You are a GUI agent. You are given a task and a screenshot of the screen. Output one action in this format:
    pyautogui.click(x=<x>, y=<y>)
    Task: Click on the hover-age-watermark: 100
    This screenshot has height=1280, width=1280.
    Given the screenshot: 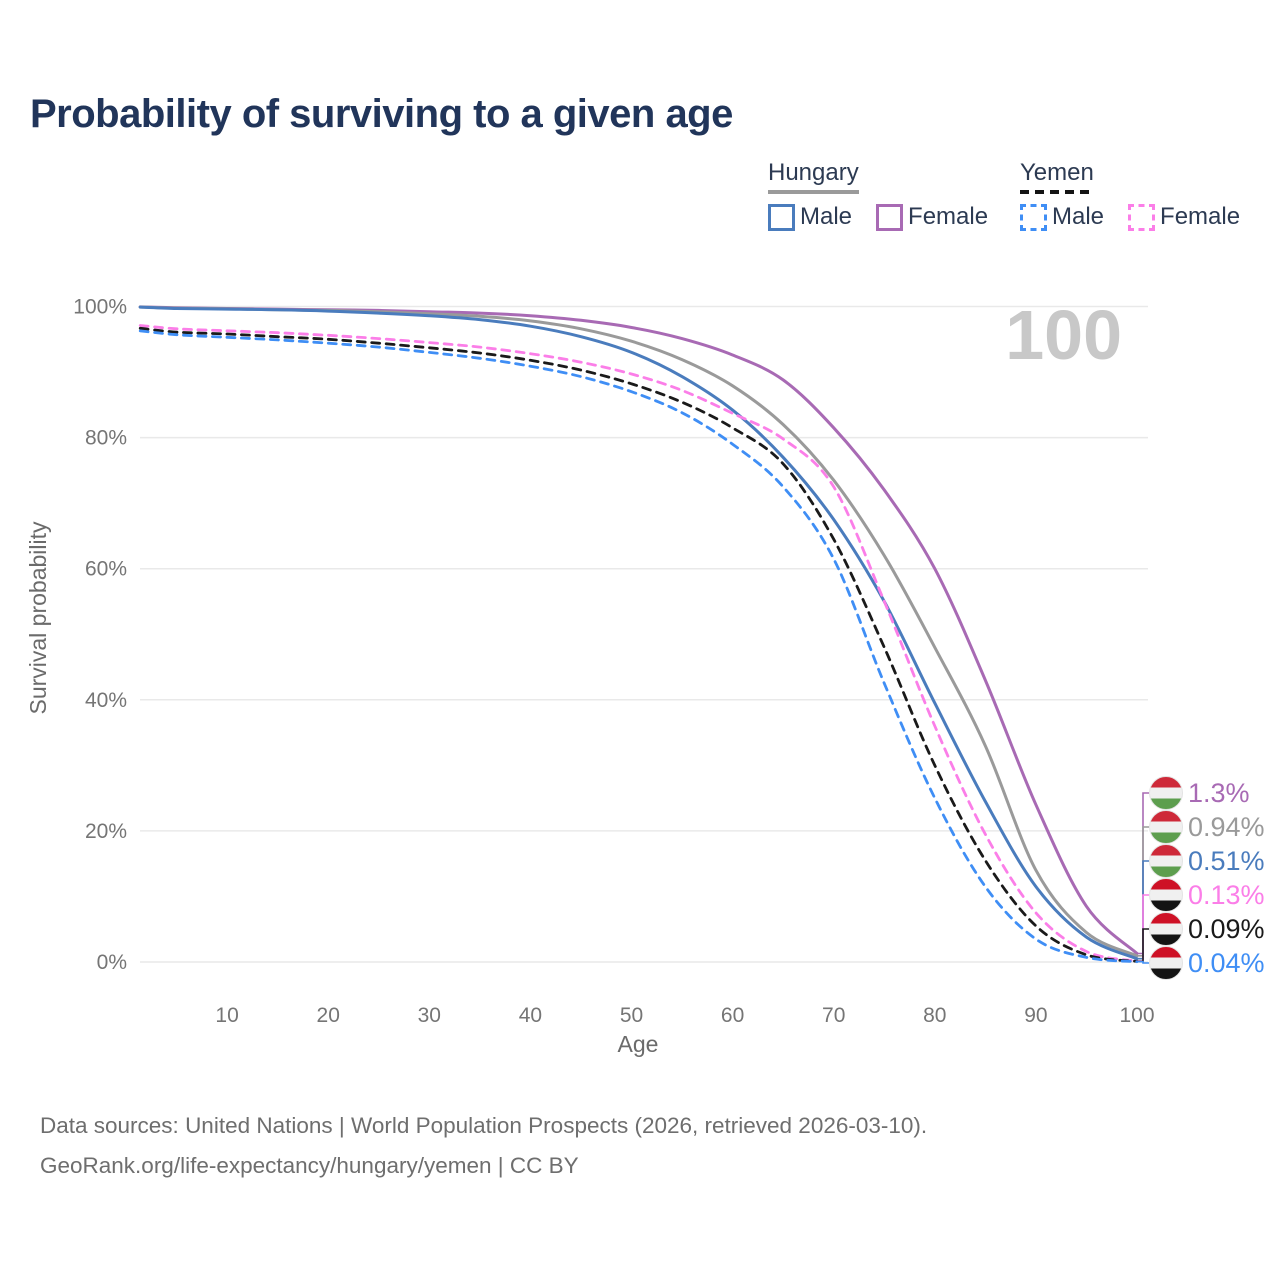 What is the action you would take?
    pyautogui.click(x=1063, y=335)
    